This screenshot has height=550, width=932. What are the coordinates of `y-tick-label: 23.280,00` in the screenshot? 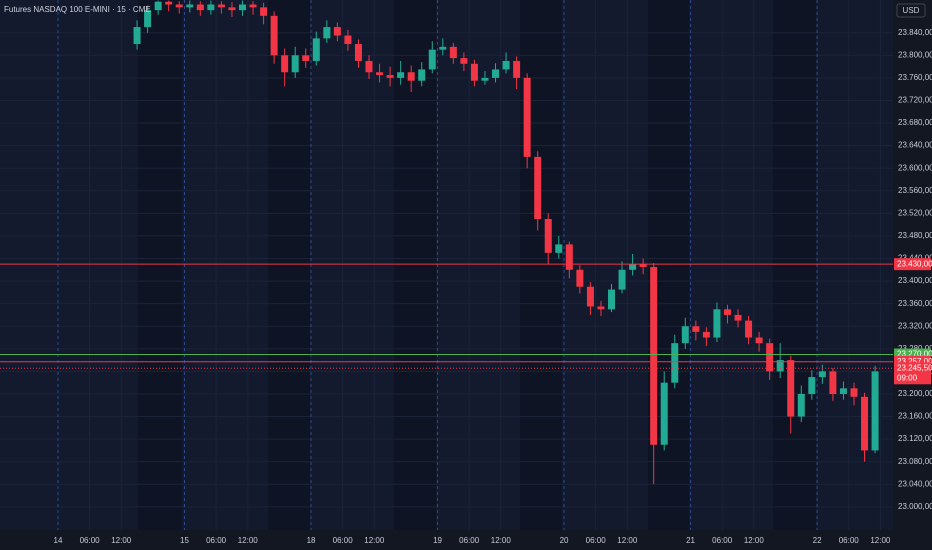 It's located at (915, 348).